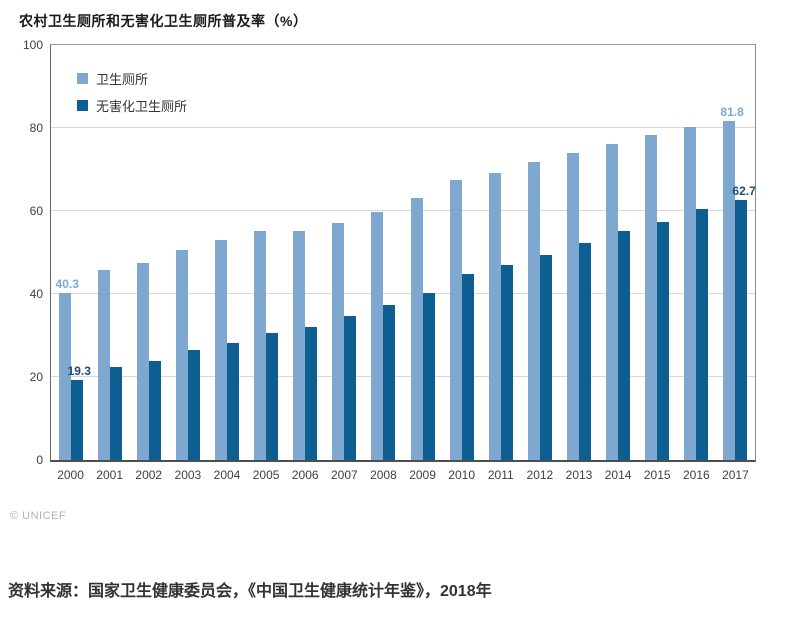 The height and width of the screenshot is (622, 795). I want to click on bar-group-2005, so click(266, 252).